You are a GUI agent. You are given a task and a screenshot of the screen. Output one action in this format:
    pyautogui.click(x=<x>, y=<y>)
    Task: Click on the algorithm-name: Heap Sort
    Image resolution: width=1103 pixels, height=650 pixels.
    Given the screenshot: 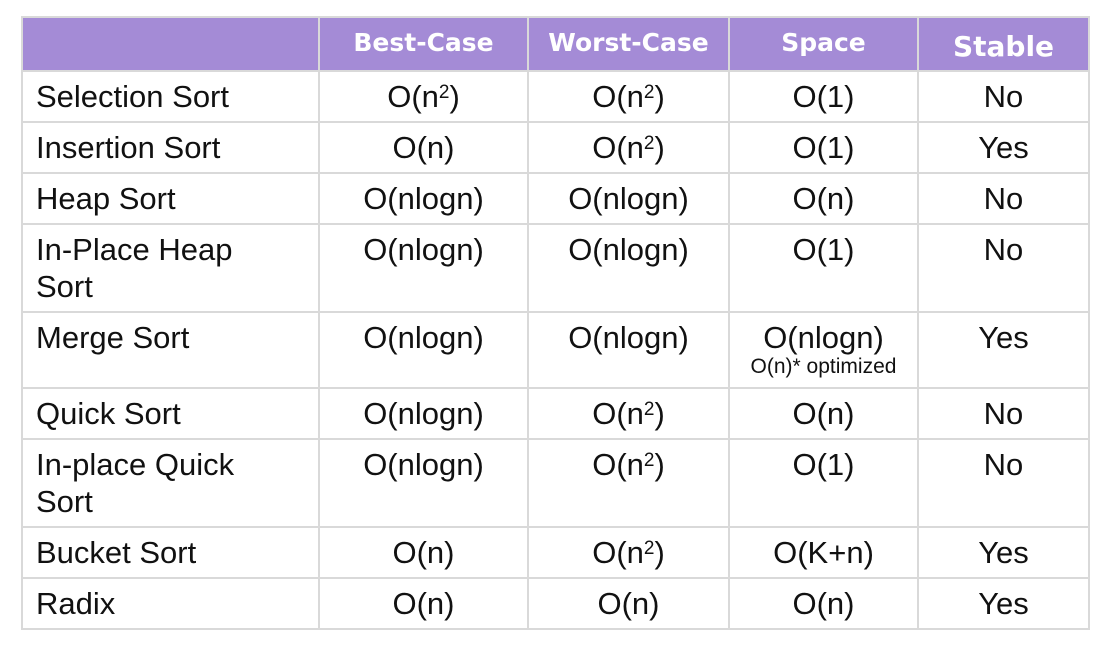 What is the action you would take?
    pyautogui.click(x=170, y=198)
    